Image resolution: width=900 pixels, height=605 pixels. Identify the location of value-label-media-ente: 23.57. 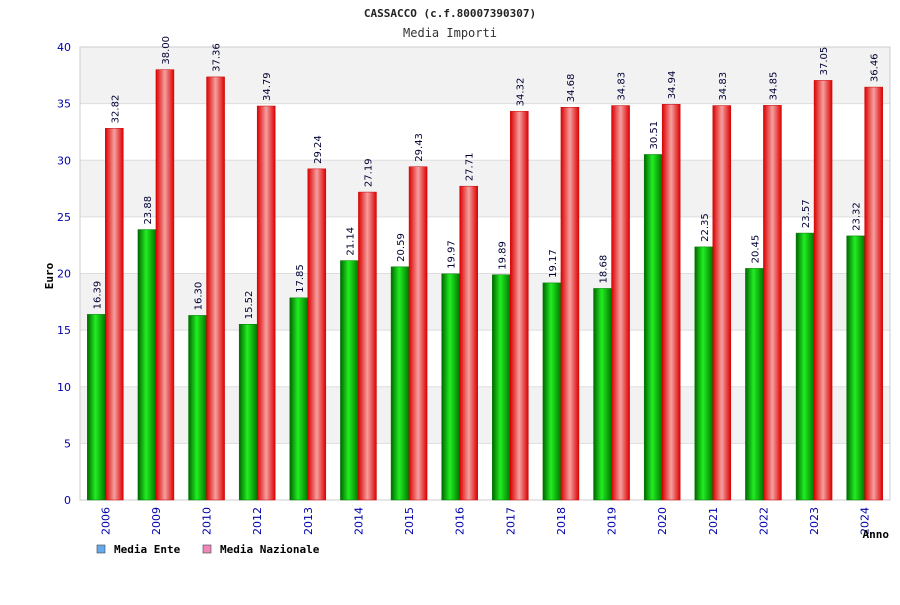
(806, 213).